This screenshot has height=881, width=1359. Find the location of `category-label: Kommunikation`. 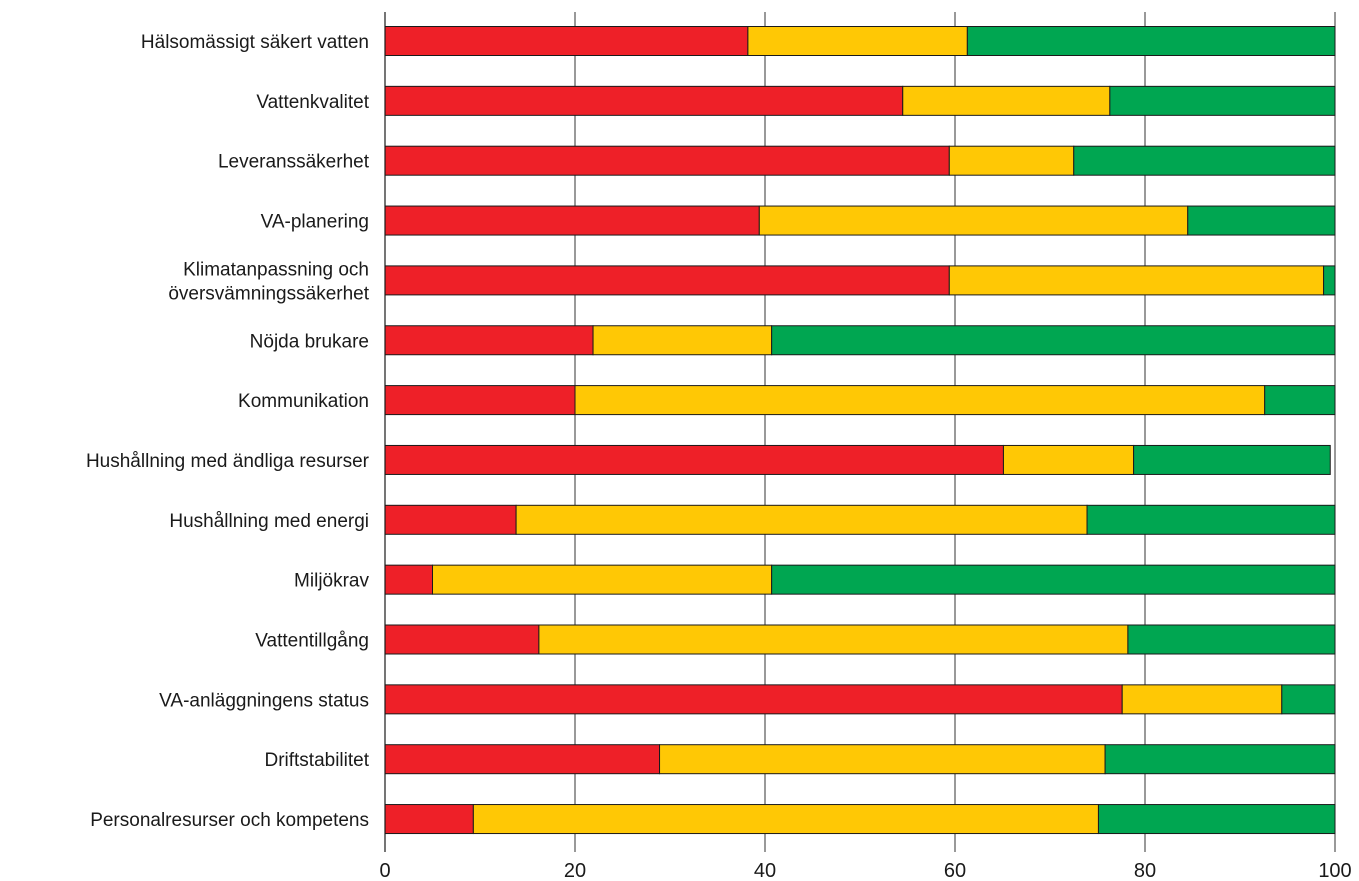

category-label: Kommunikation is located at coordinates (303, 401).